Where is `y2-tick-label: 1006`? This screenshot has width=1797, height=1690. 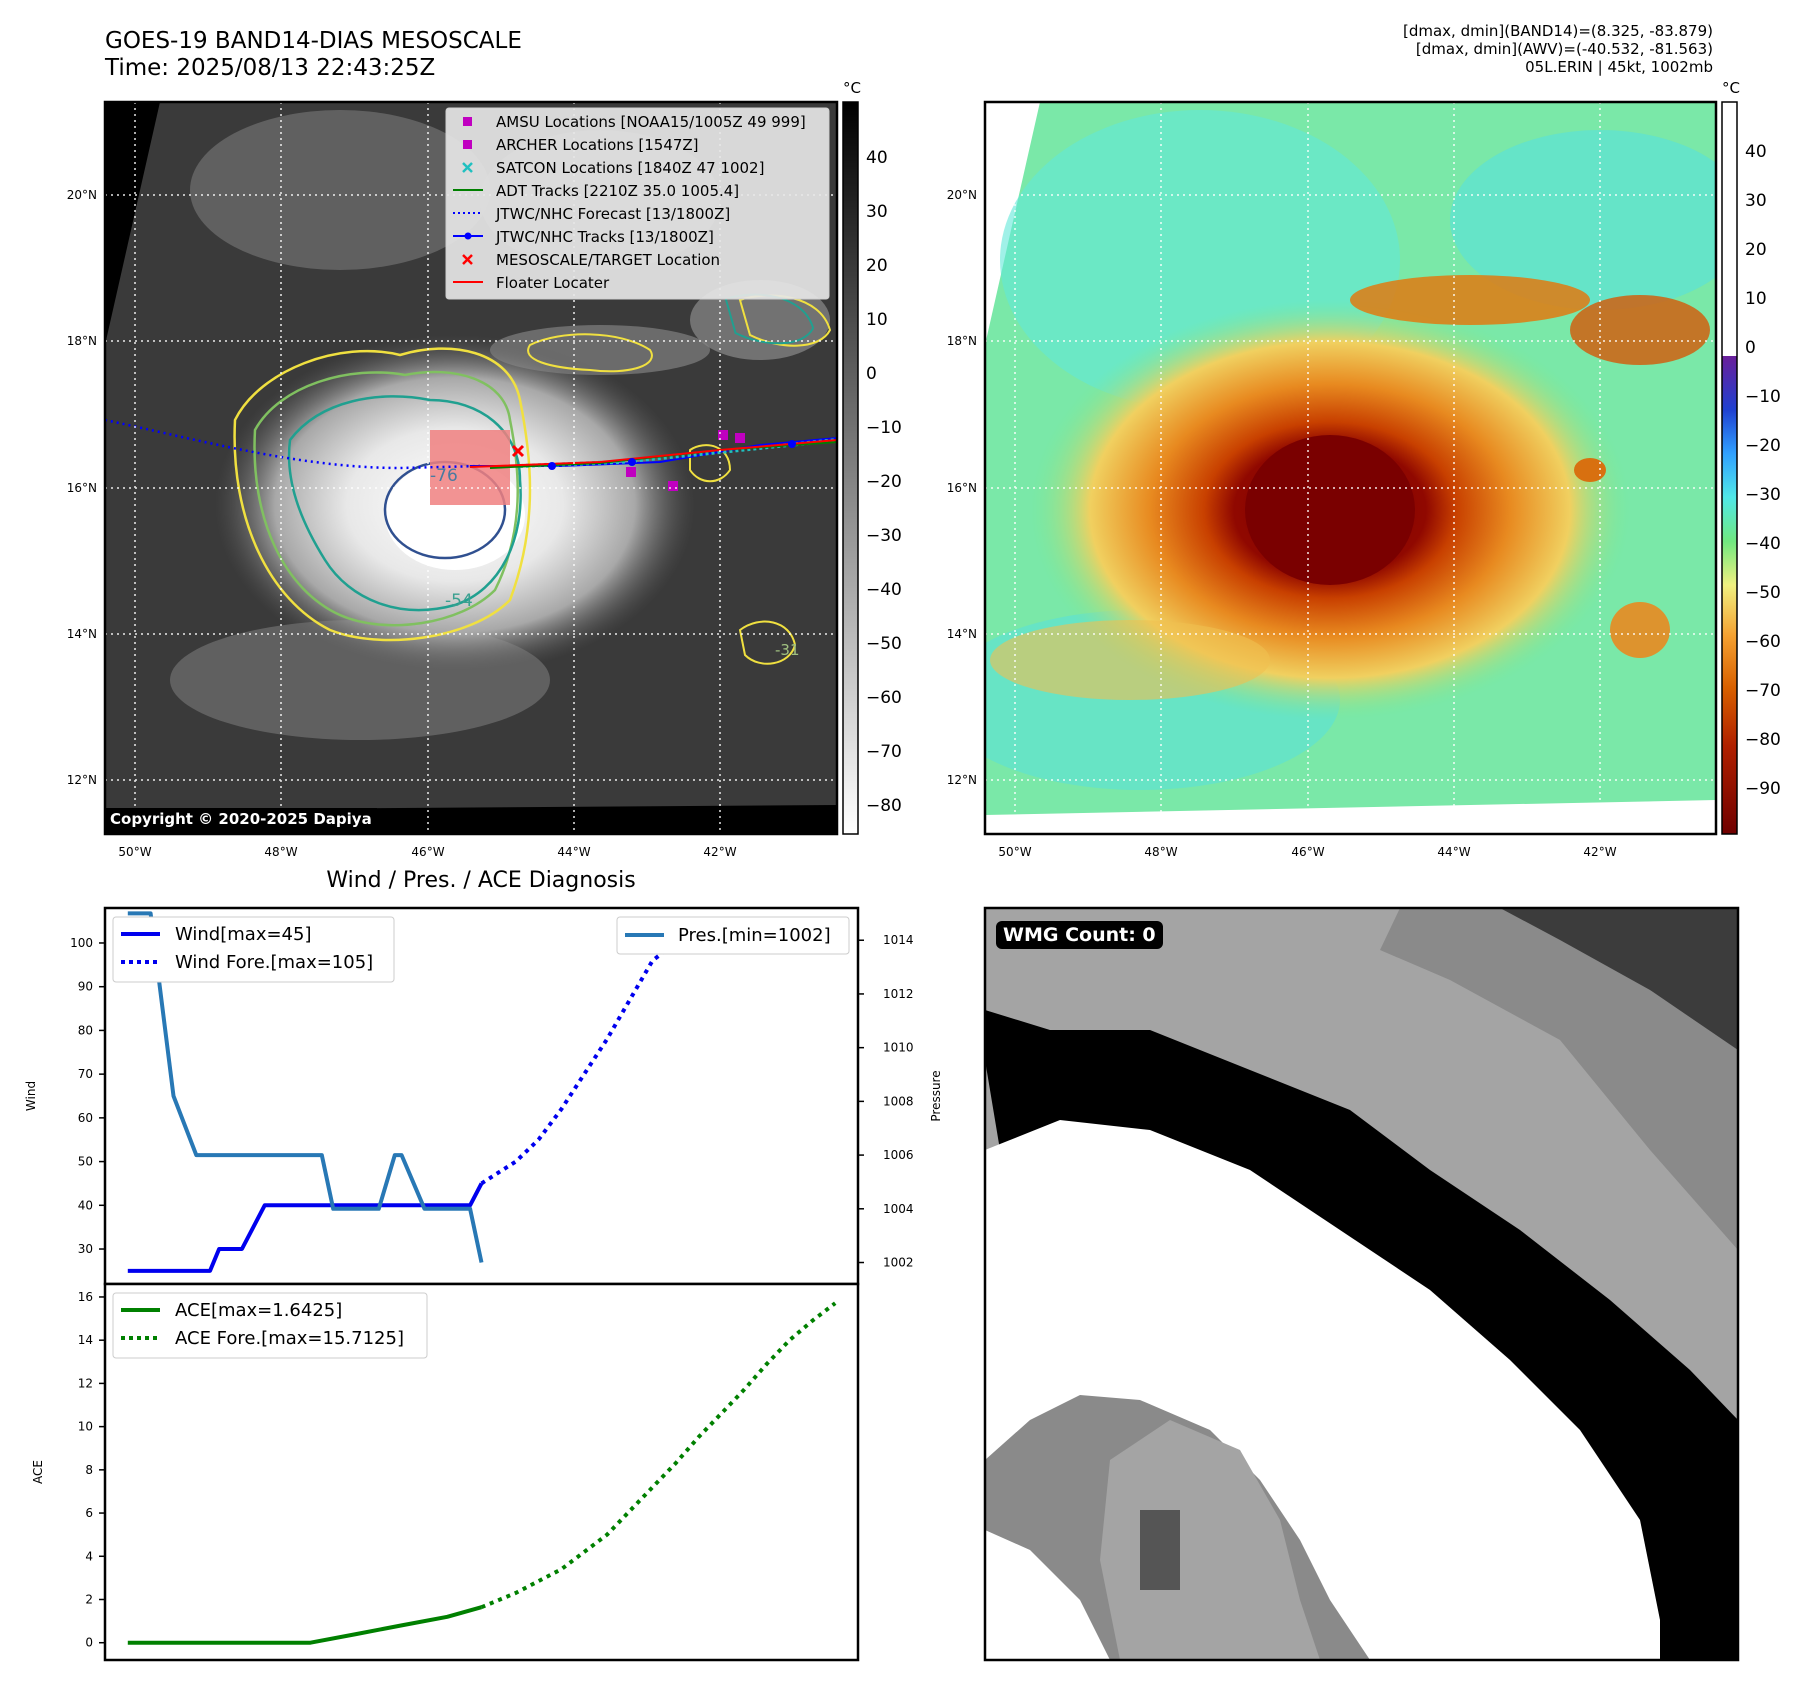
y2-tick-label: 1006 is located at coordinates (898, 1155).